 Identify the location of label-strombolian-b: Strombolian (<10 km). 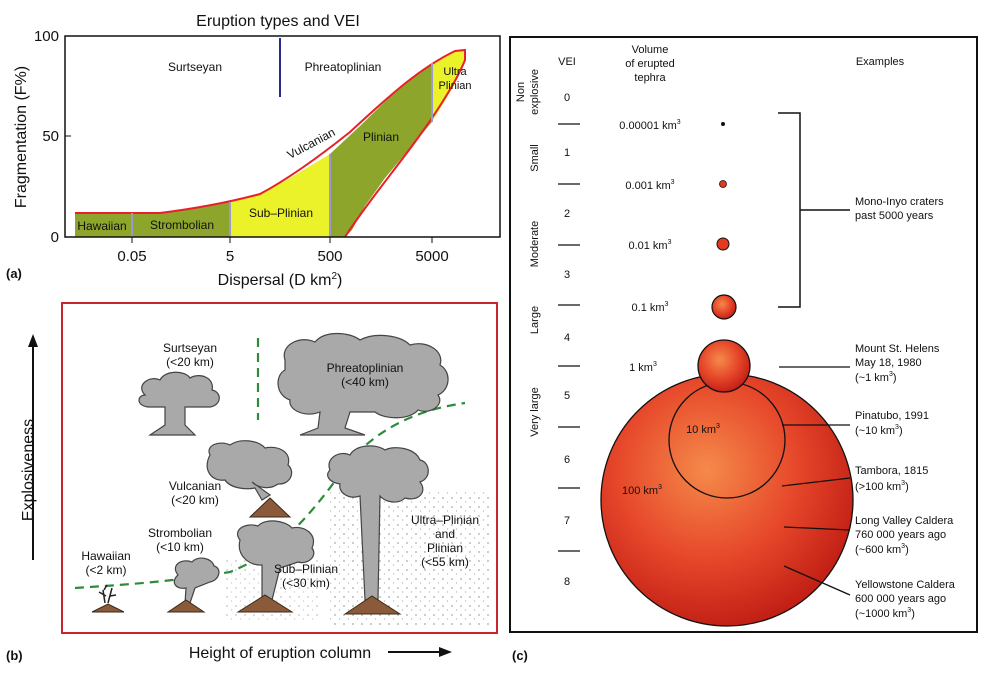
(180, 540).